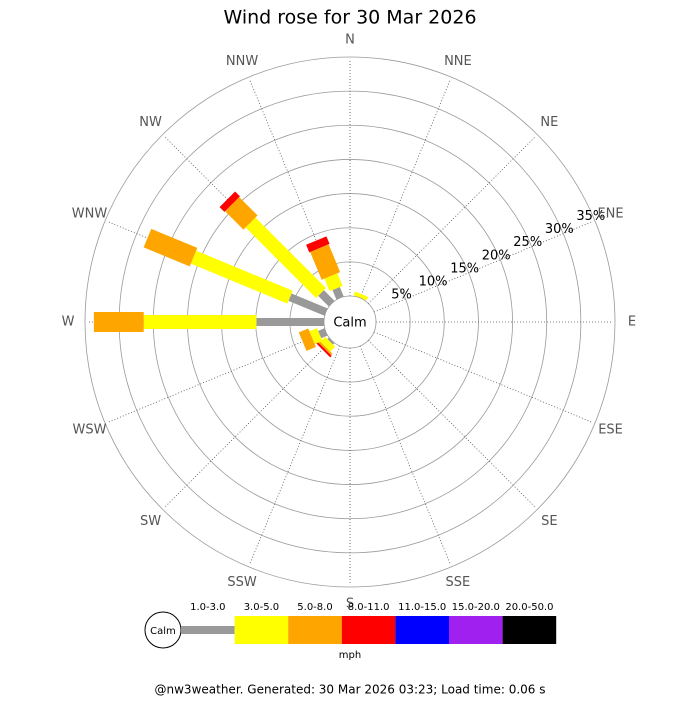 Image resolution: width=700 pixels, height=704 pixels. What do you see at coordinates (458, 61) in the screenshot?
I see `direction-label: NNE` at bounding box center [458, 61].